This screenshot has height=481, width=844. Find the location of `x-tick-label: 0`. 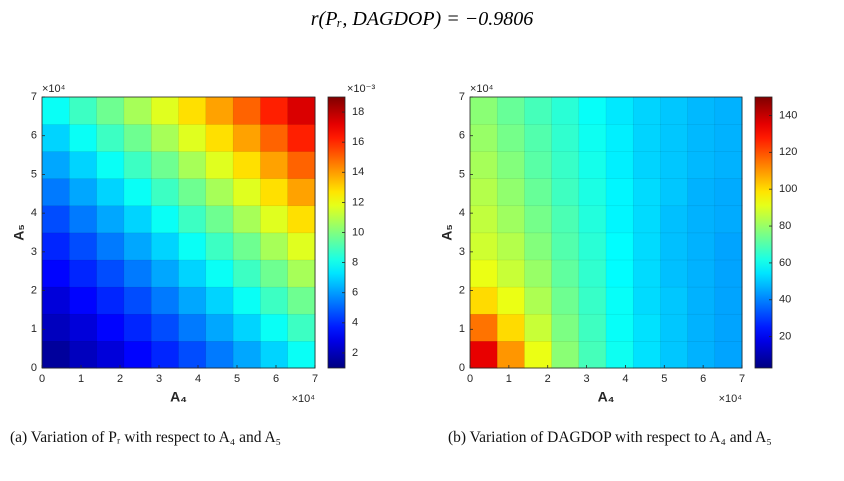

x-tick-label: 0 is located at coordinates (470, 379).